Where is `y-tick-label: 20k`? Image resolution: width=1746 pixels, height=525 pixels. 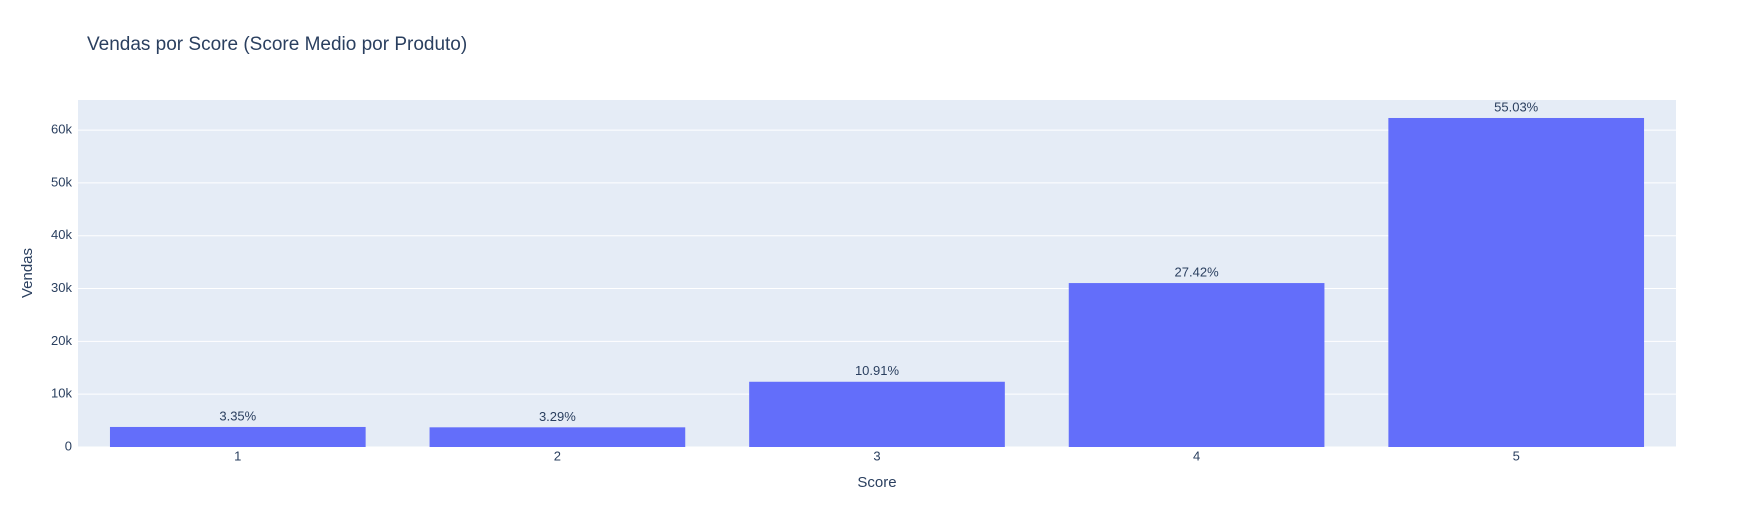 y-tick-label: 20k is located at coordinates (61, 340).